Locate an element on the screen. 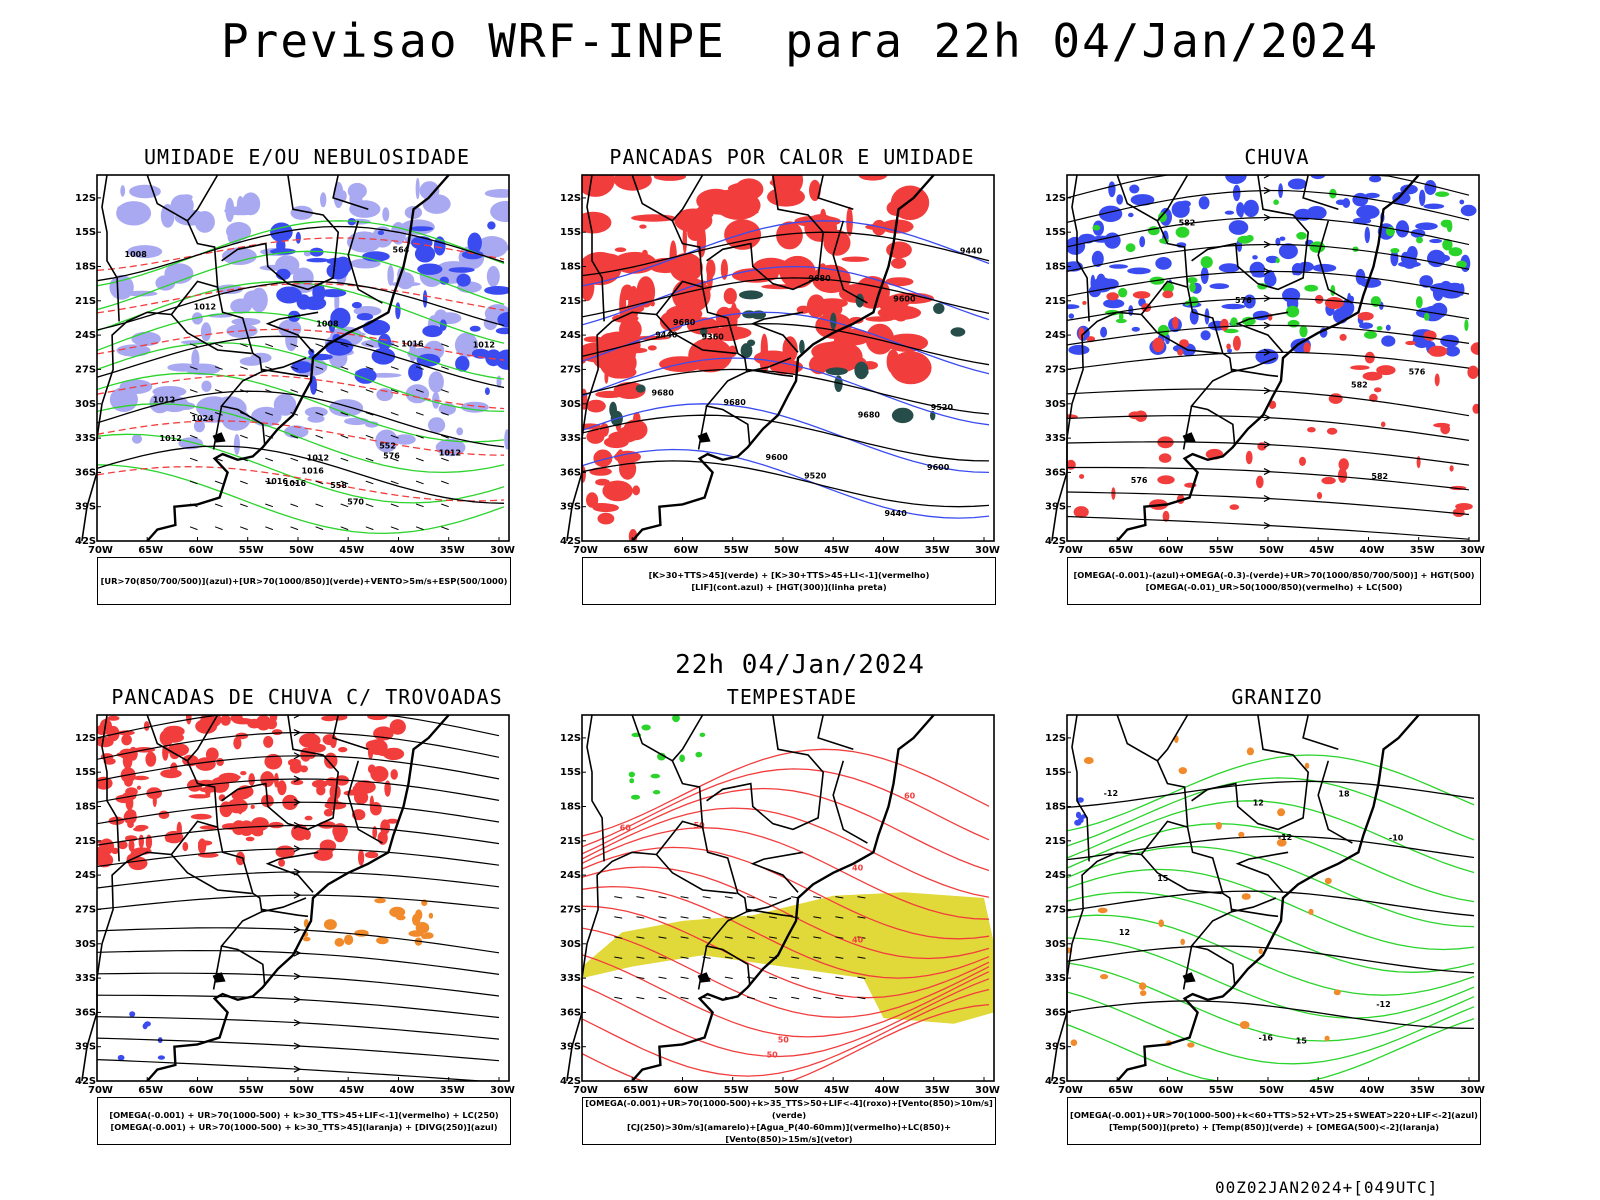 The width and height of the screenshot is (1600, 1200). streamline-arrow is located at coordinates (297, 802).